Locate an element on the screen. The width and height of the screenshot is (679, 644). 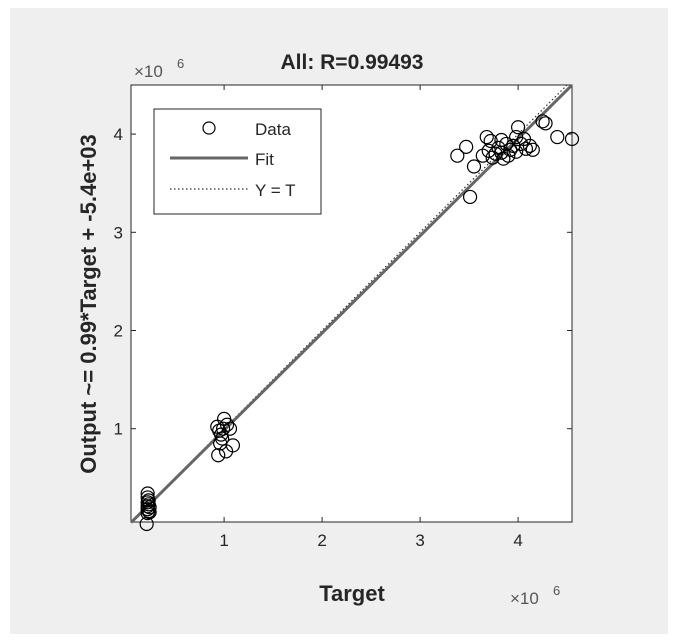
x-exponent-power: 6 is located at coordinates (556, 590).